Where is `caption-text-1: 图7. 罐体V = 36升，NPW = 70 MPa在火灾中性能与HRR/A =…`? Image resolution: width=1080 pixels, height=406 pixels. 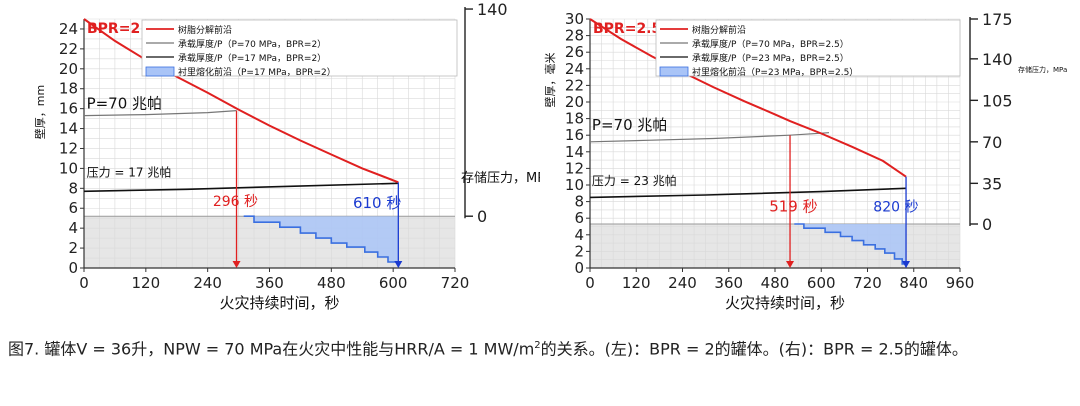
caption-text-1: 图7. 罐体V = 36升，NPW = 70 MPa在火灾中性能与HRR/A =… is located at coordinates (271, 349).